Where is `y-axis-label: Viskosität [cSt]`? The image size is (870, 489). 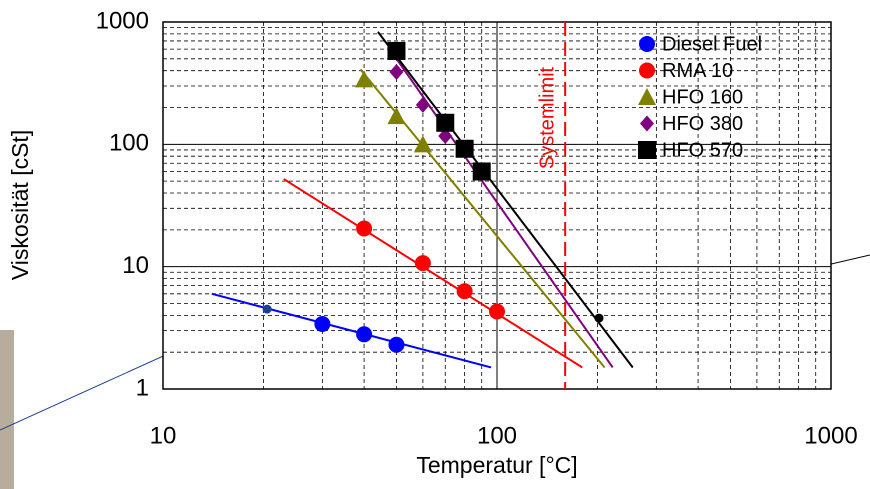 y-axis-label: Viskosität [cSt] is located at coordinates (20, 205).